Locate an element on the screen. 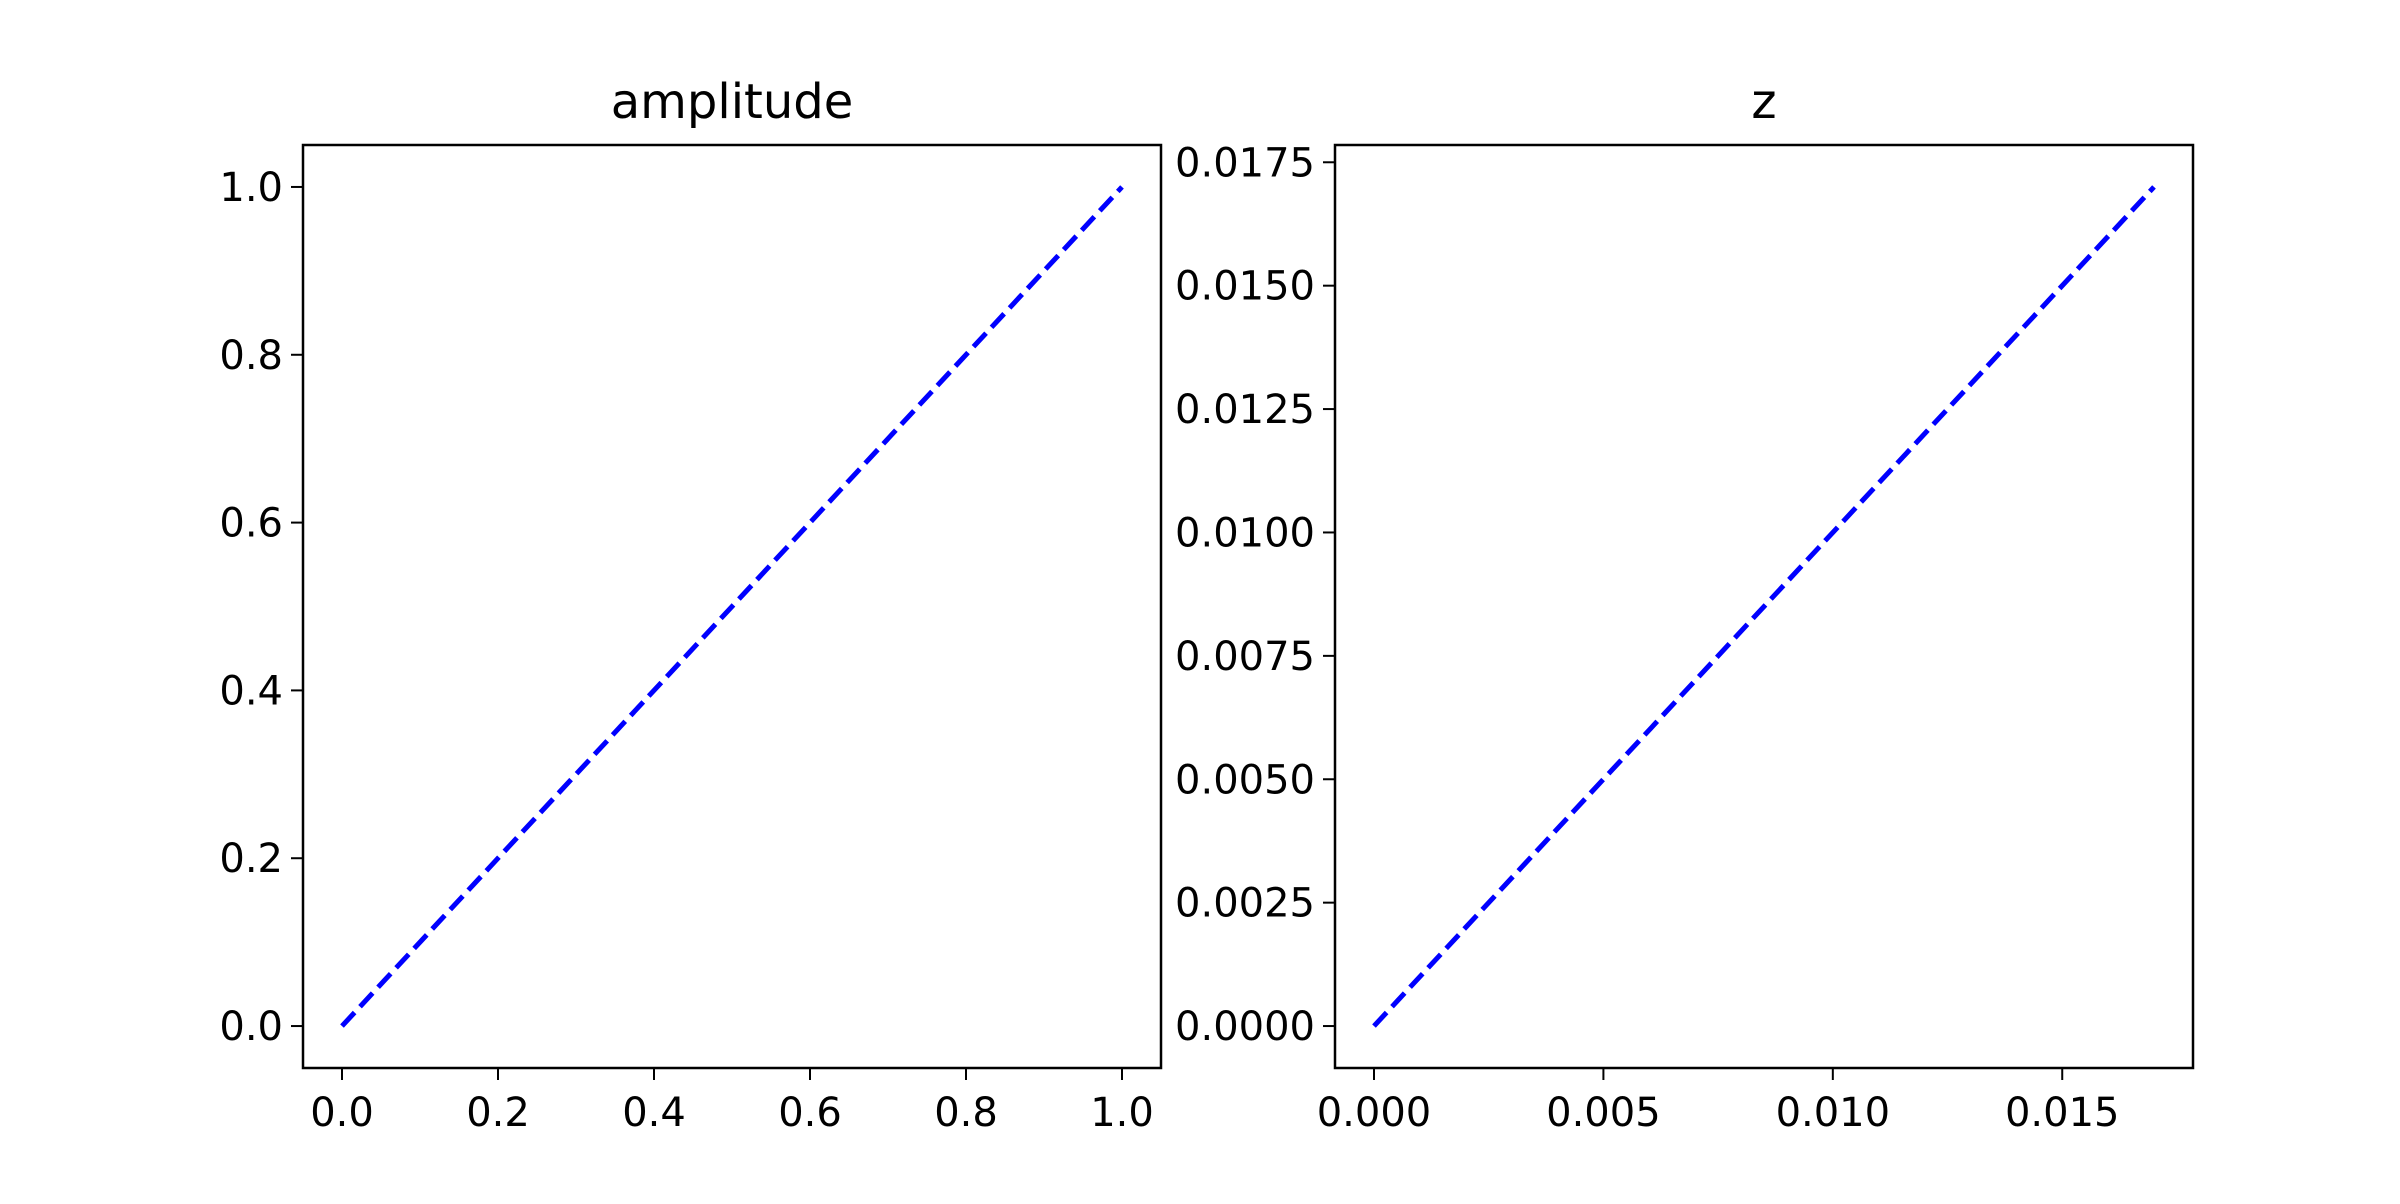 This screenshot has width=2400, height=1204. x-tick-label: 1.0 is located at coordinates (1122, 1113).